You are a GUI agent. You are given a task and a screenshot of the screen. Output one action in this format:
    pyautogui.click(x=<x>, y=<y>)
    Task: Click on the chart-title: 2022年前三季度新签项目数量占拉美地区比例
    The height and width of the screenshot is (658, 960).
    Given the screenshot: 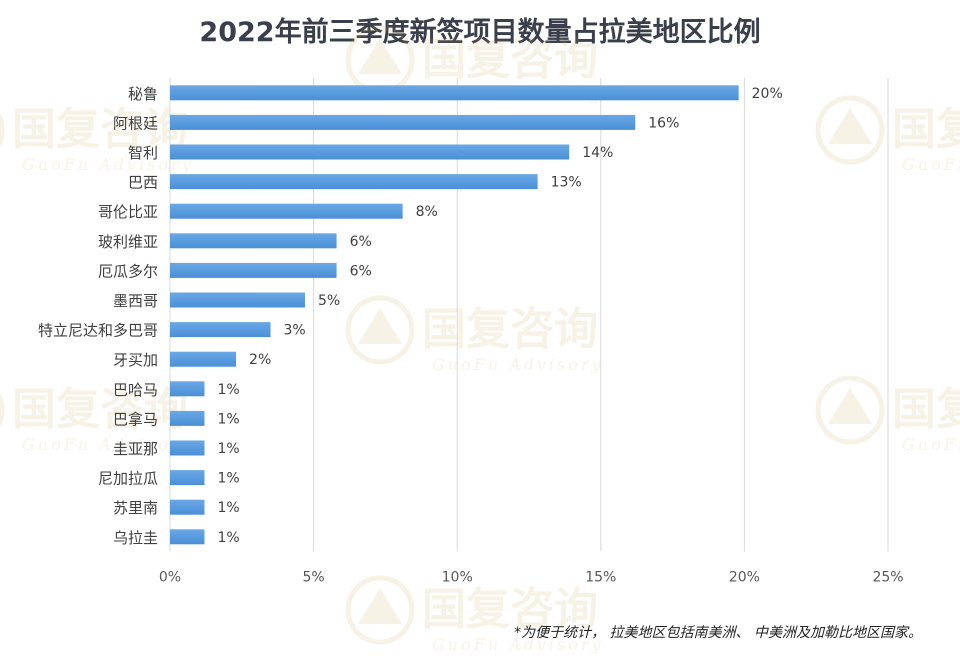 What is the action you would take?
    pyautogui.click(x=480, y=32)
    